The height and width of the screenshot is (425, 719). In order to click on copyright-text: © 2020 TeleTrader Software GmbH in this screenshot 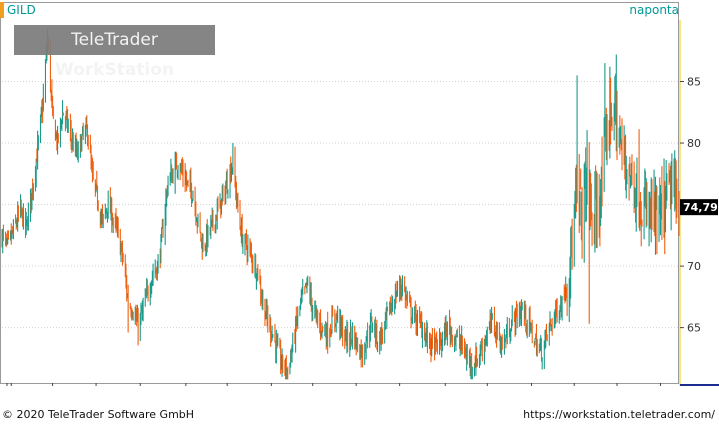, I will do `click(98, 414)`.